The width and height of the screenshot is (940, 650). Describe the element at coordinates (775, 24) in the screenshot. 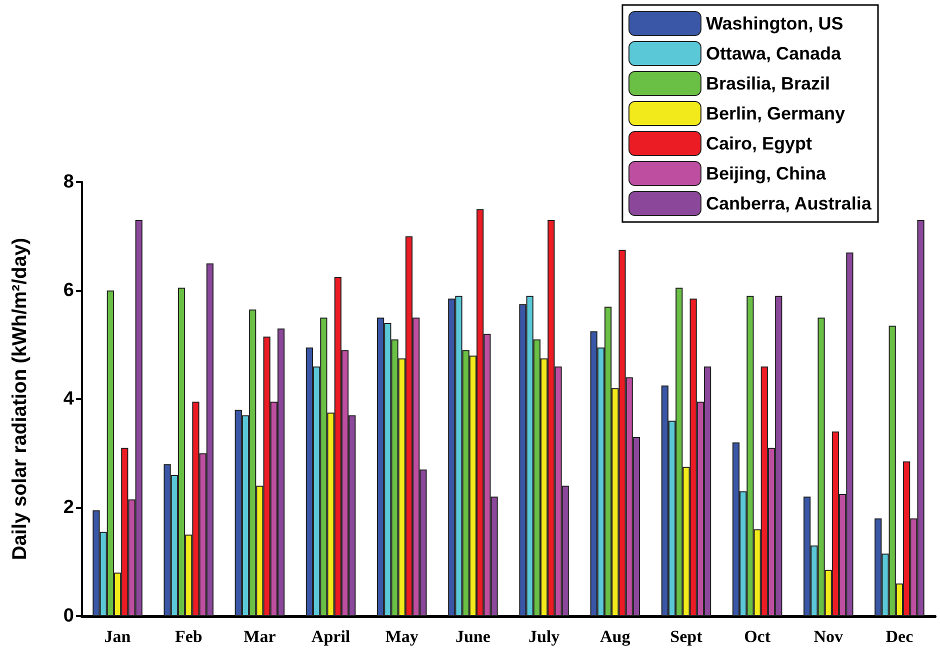

I see `legend-label: Washington, US` at that location.